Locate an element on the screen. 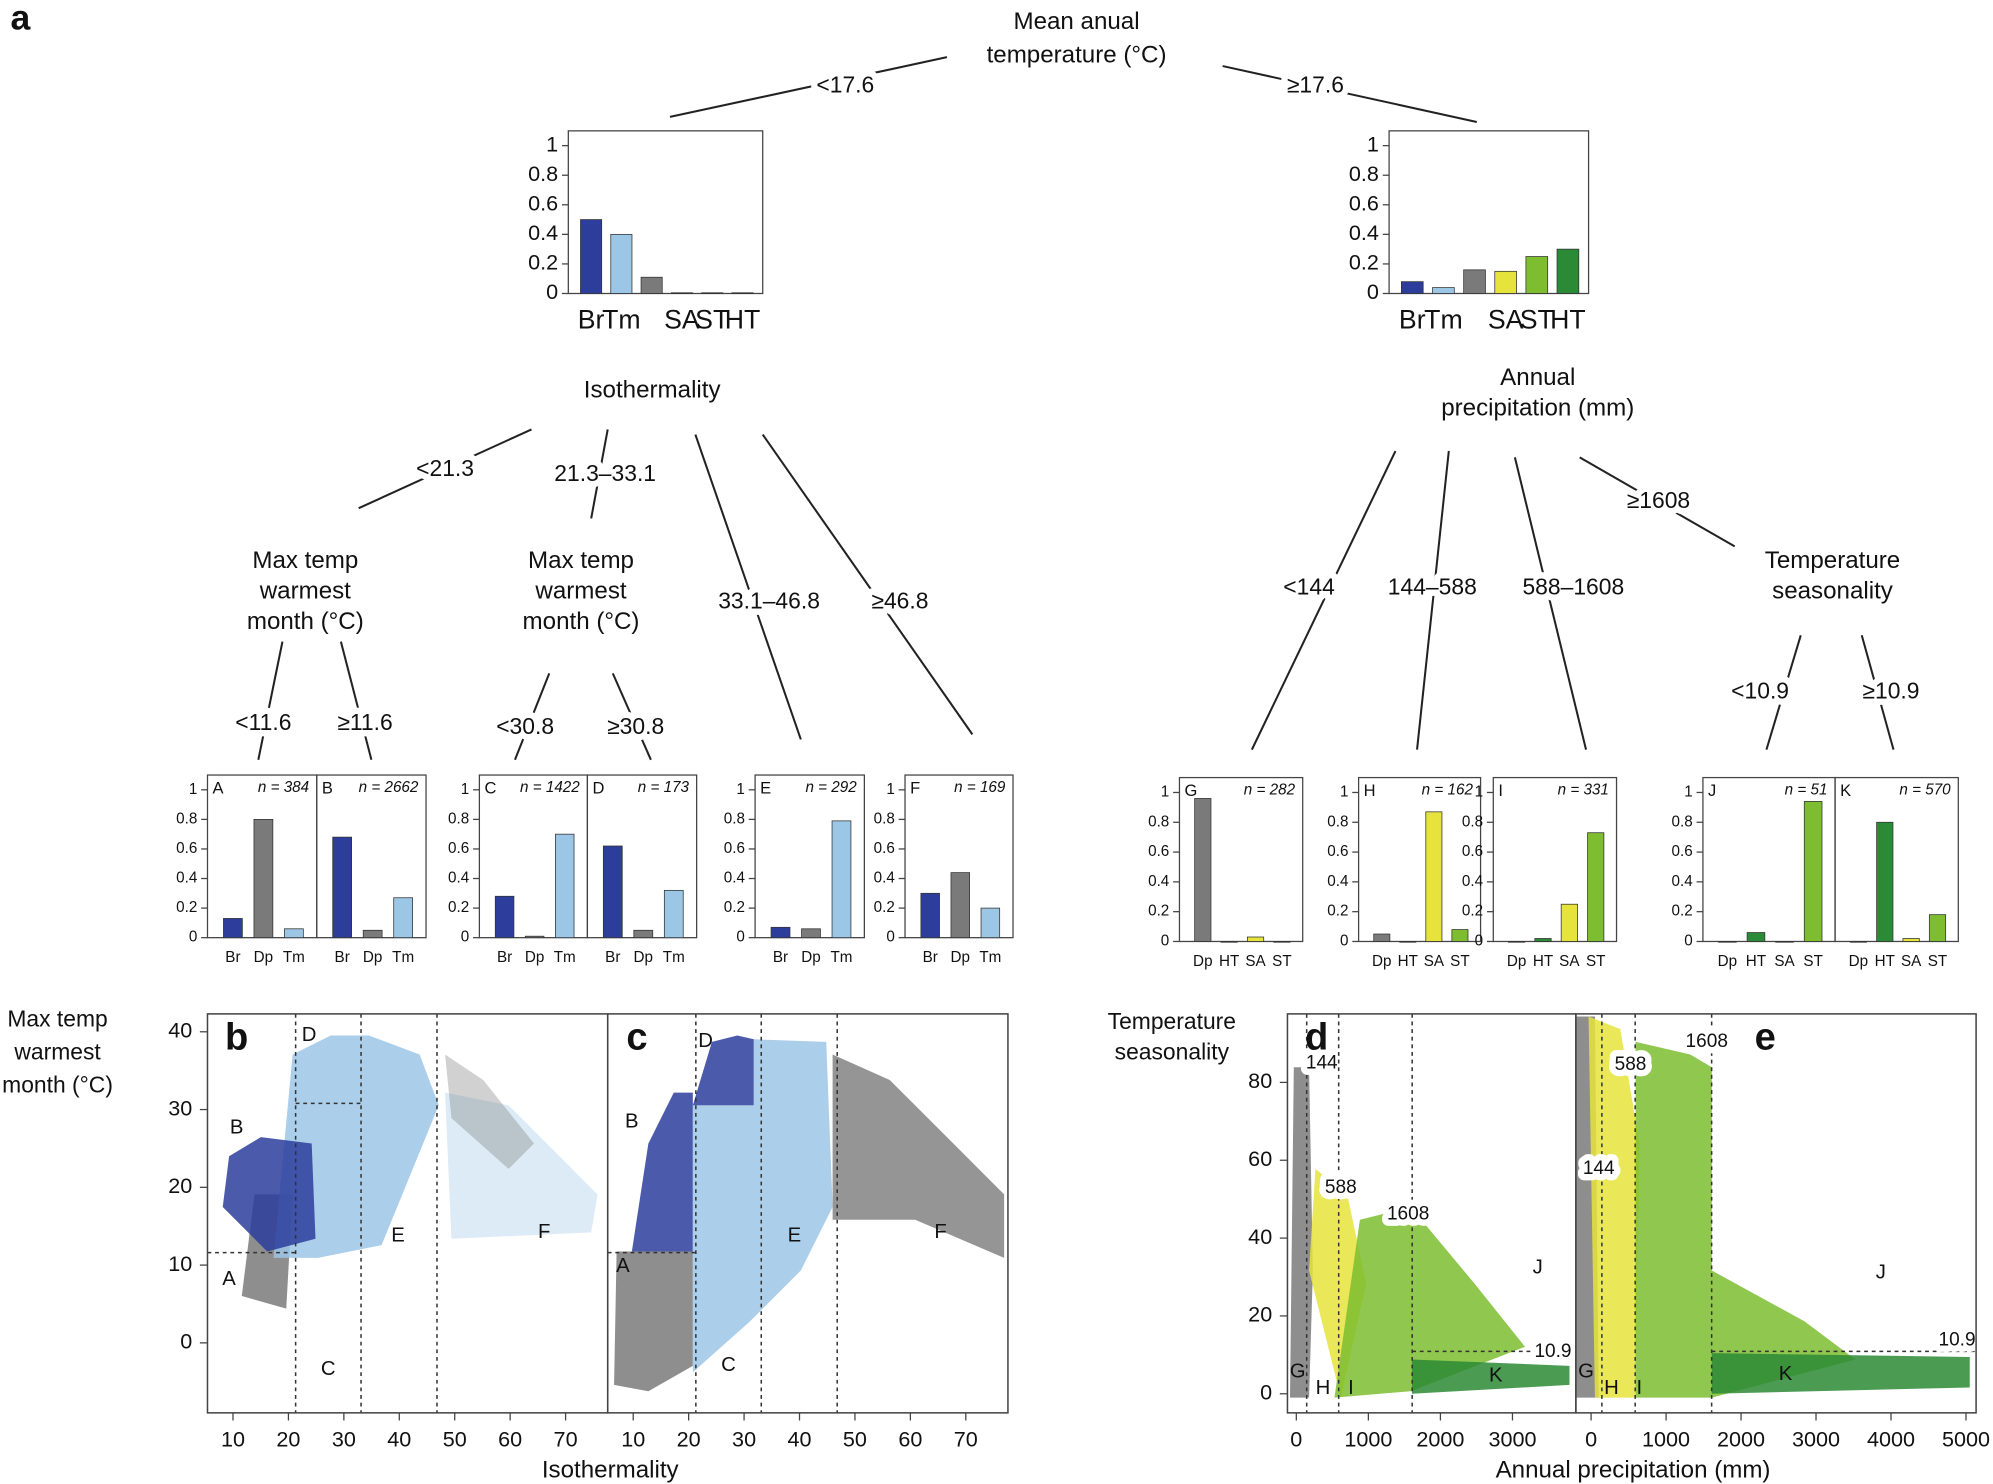  sample-size: n = 169 is located at coordinates (980, 787).